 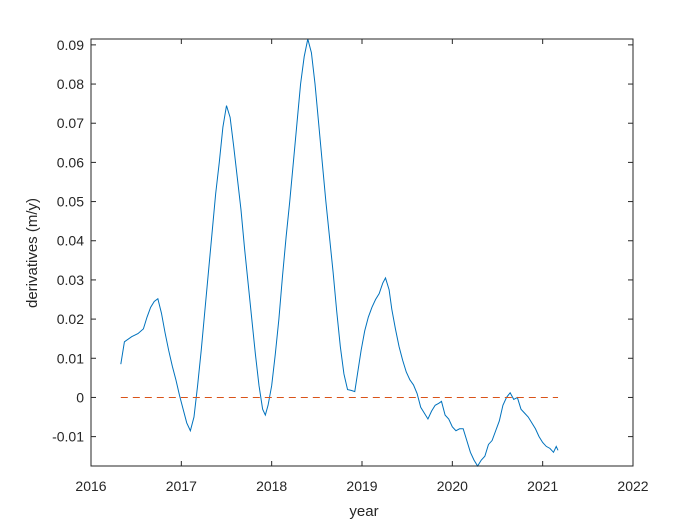 What do you see at coordinates (80, 397) in the screenshot?
I see `y-tick-label: 0` at bounding box center [80, 397].